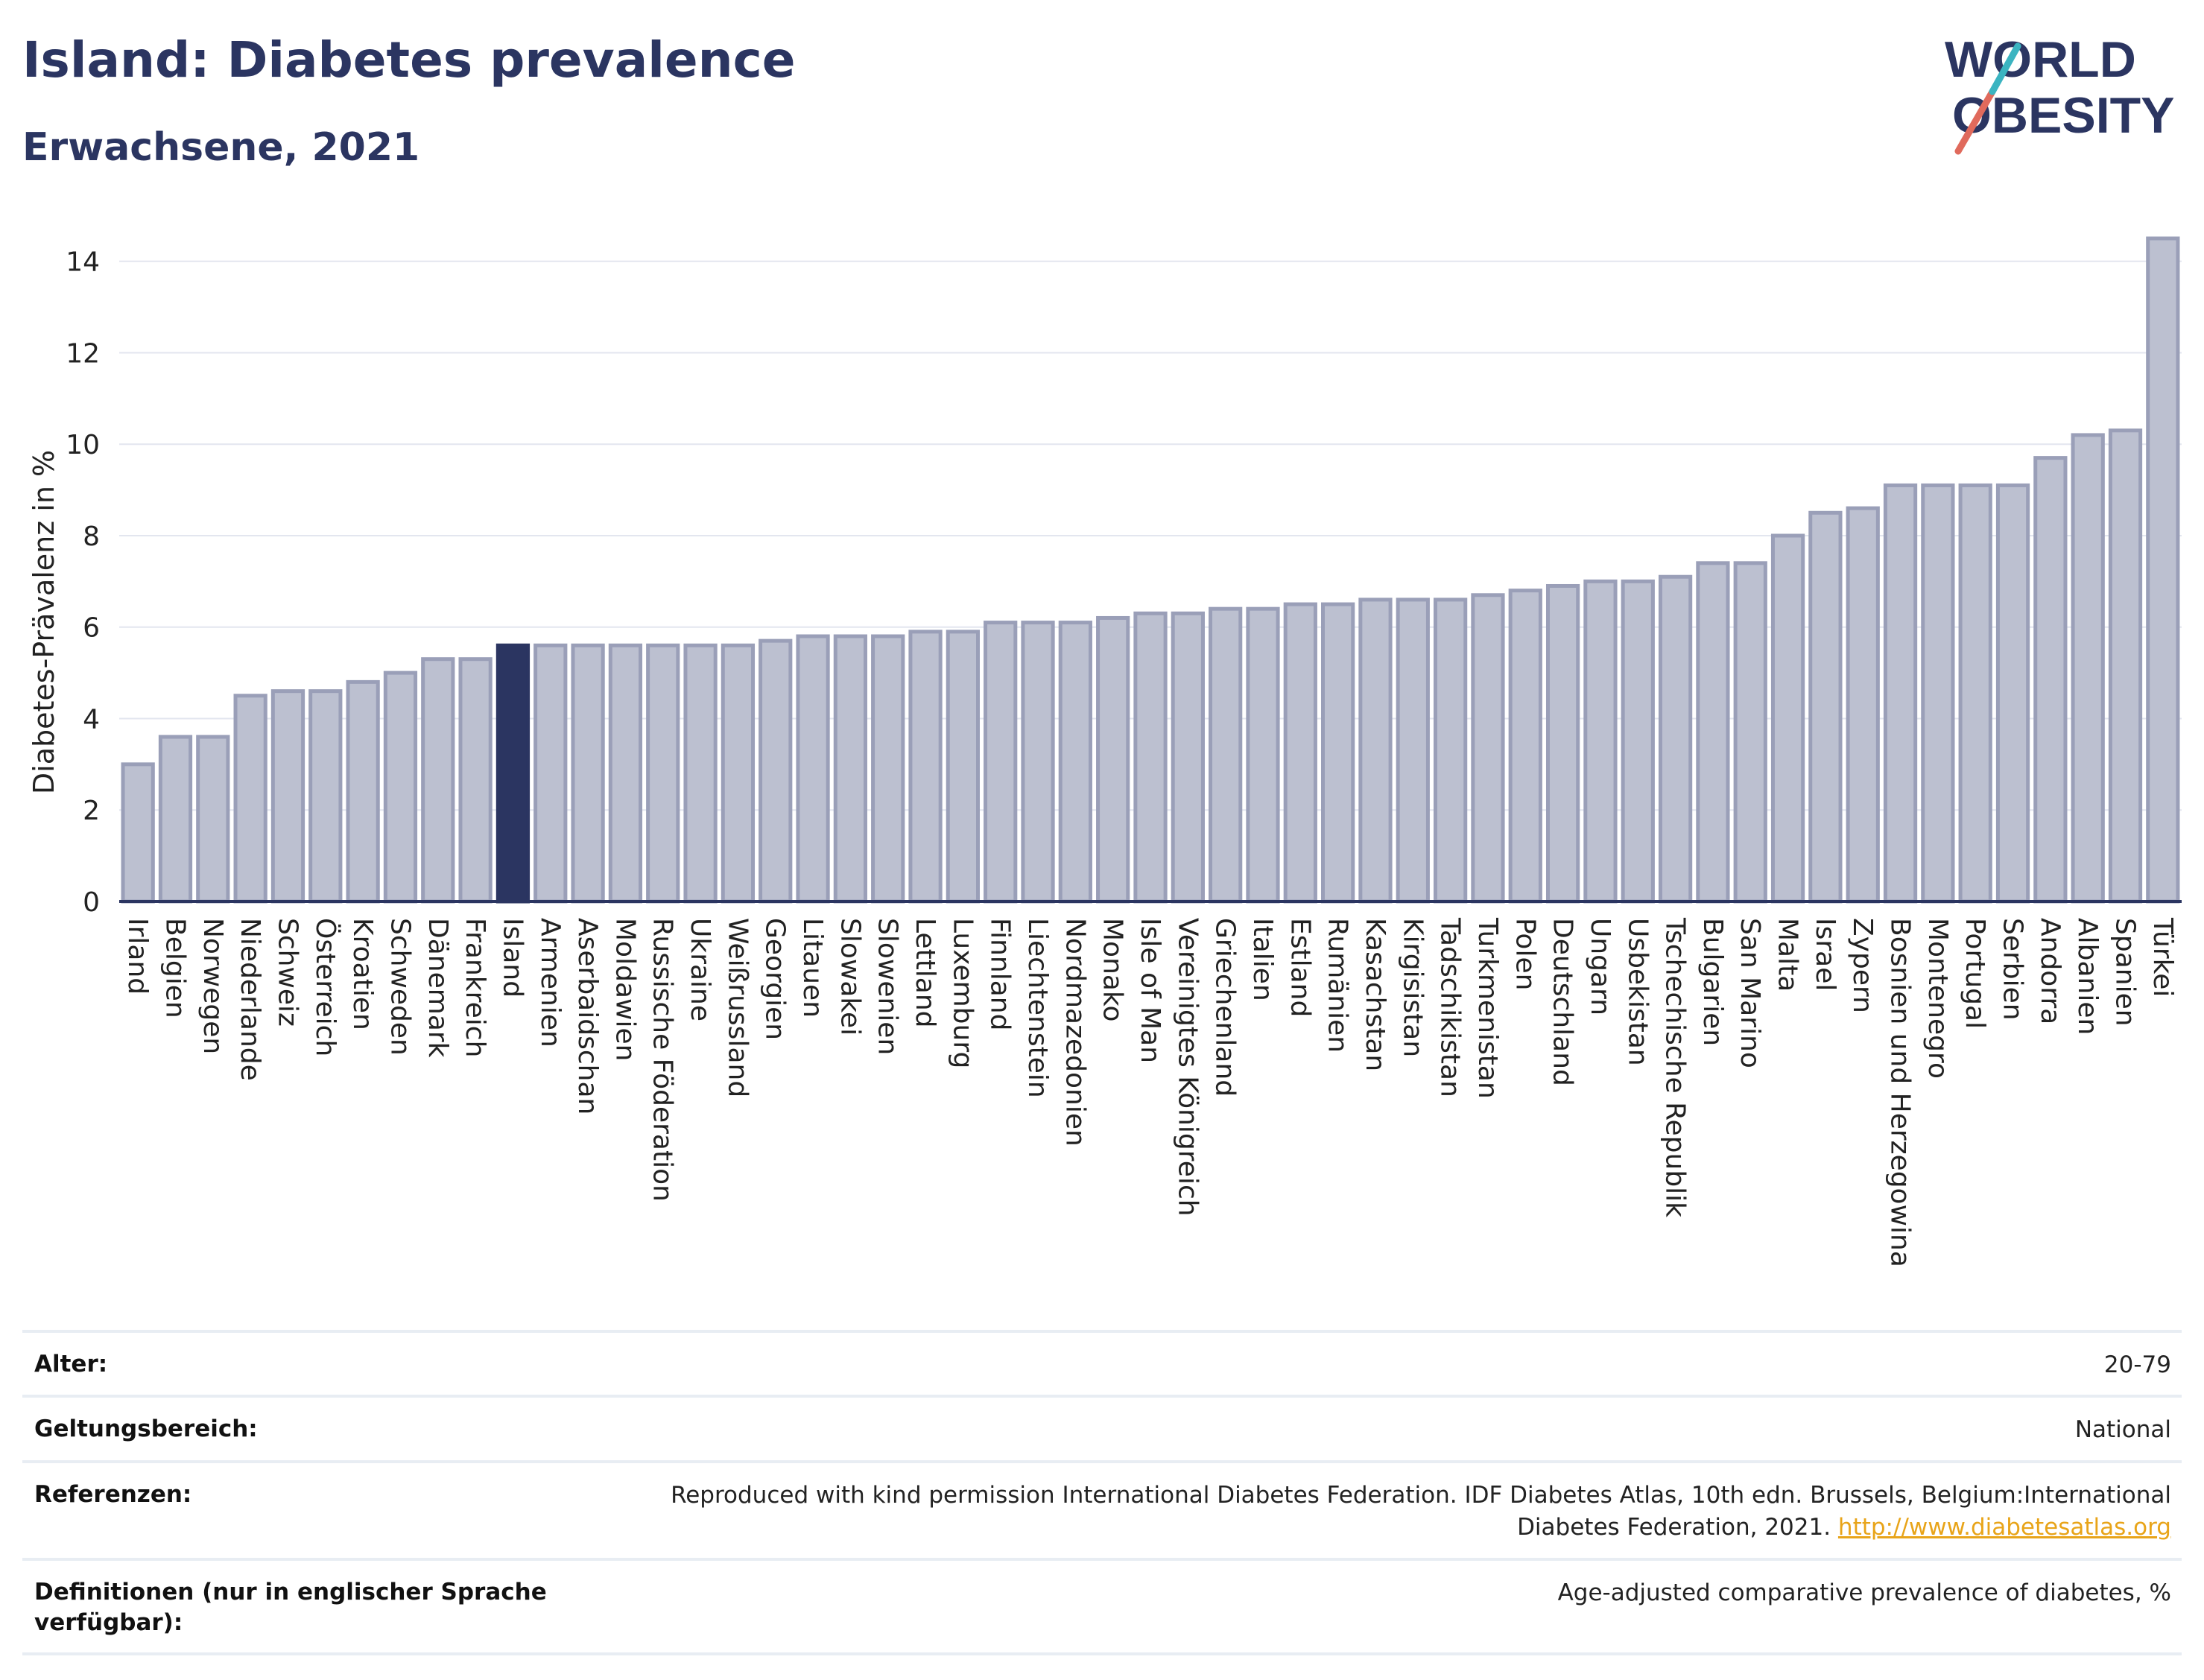 The image size is (2204, 1680). What do you see at coordinates (1000, 974) in the screenshot?
I see `x-tick-label-23: Finnland` at bounding box center [1000, 974].